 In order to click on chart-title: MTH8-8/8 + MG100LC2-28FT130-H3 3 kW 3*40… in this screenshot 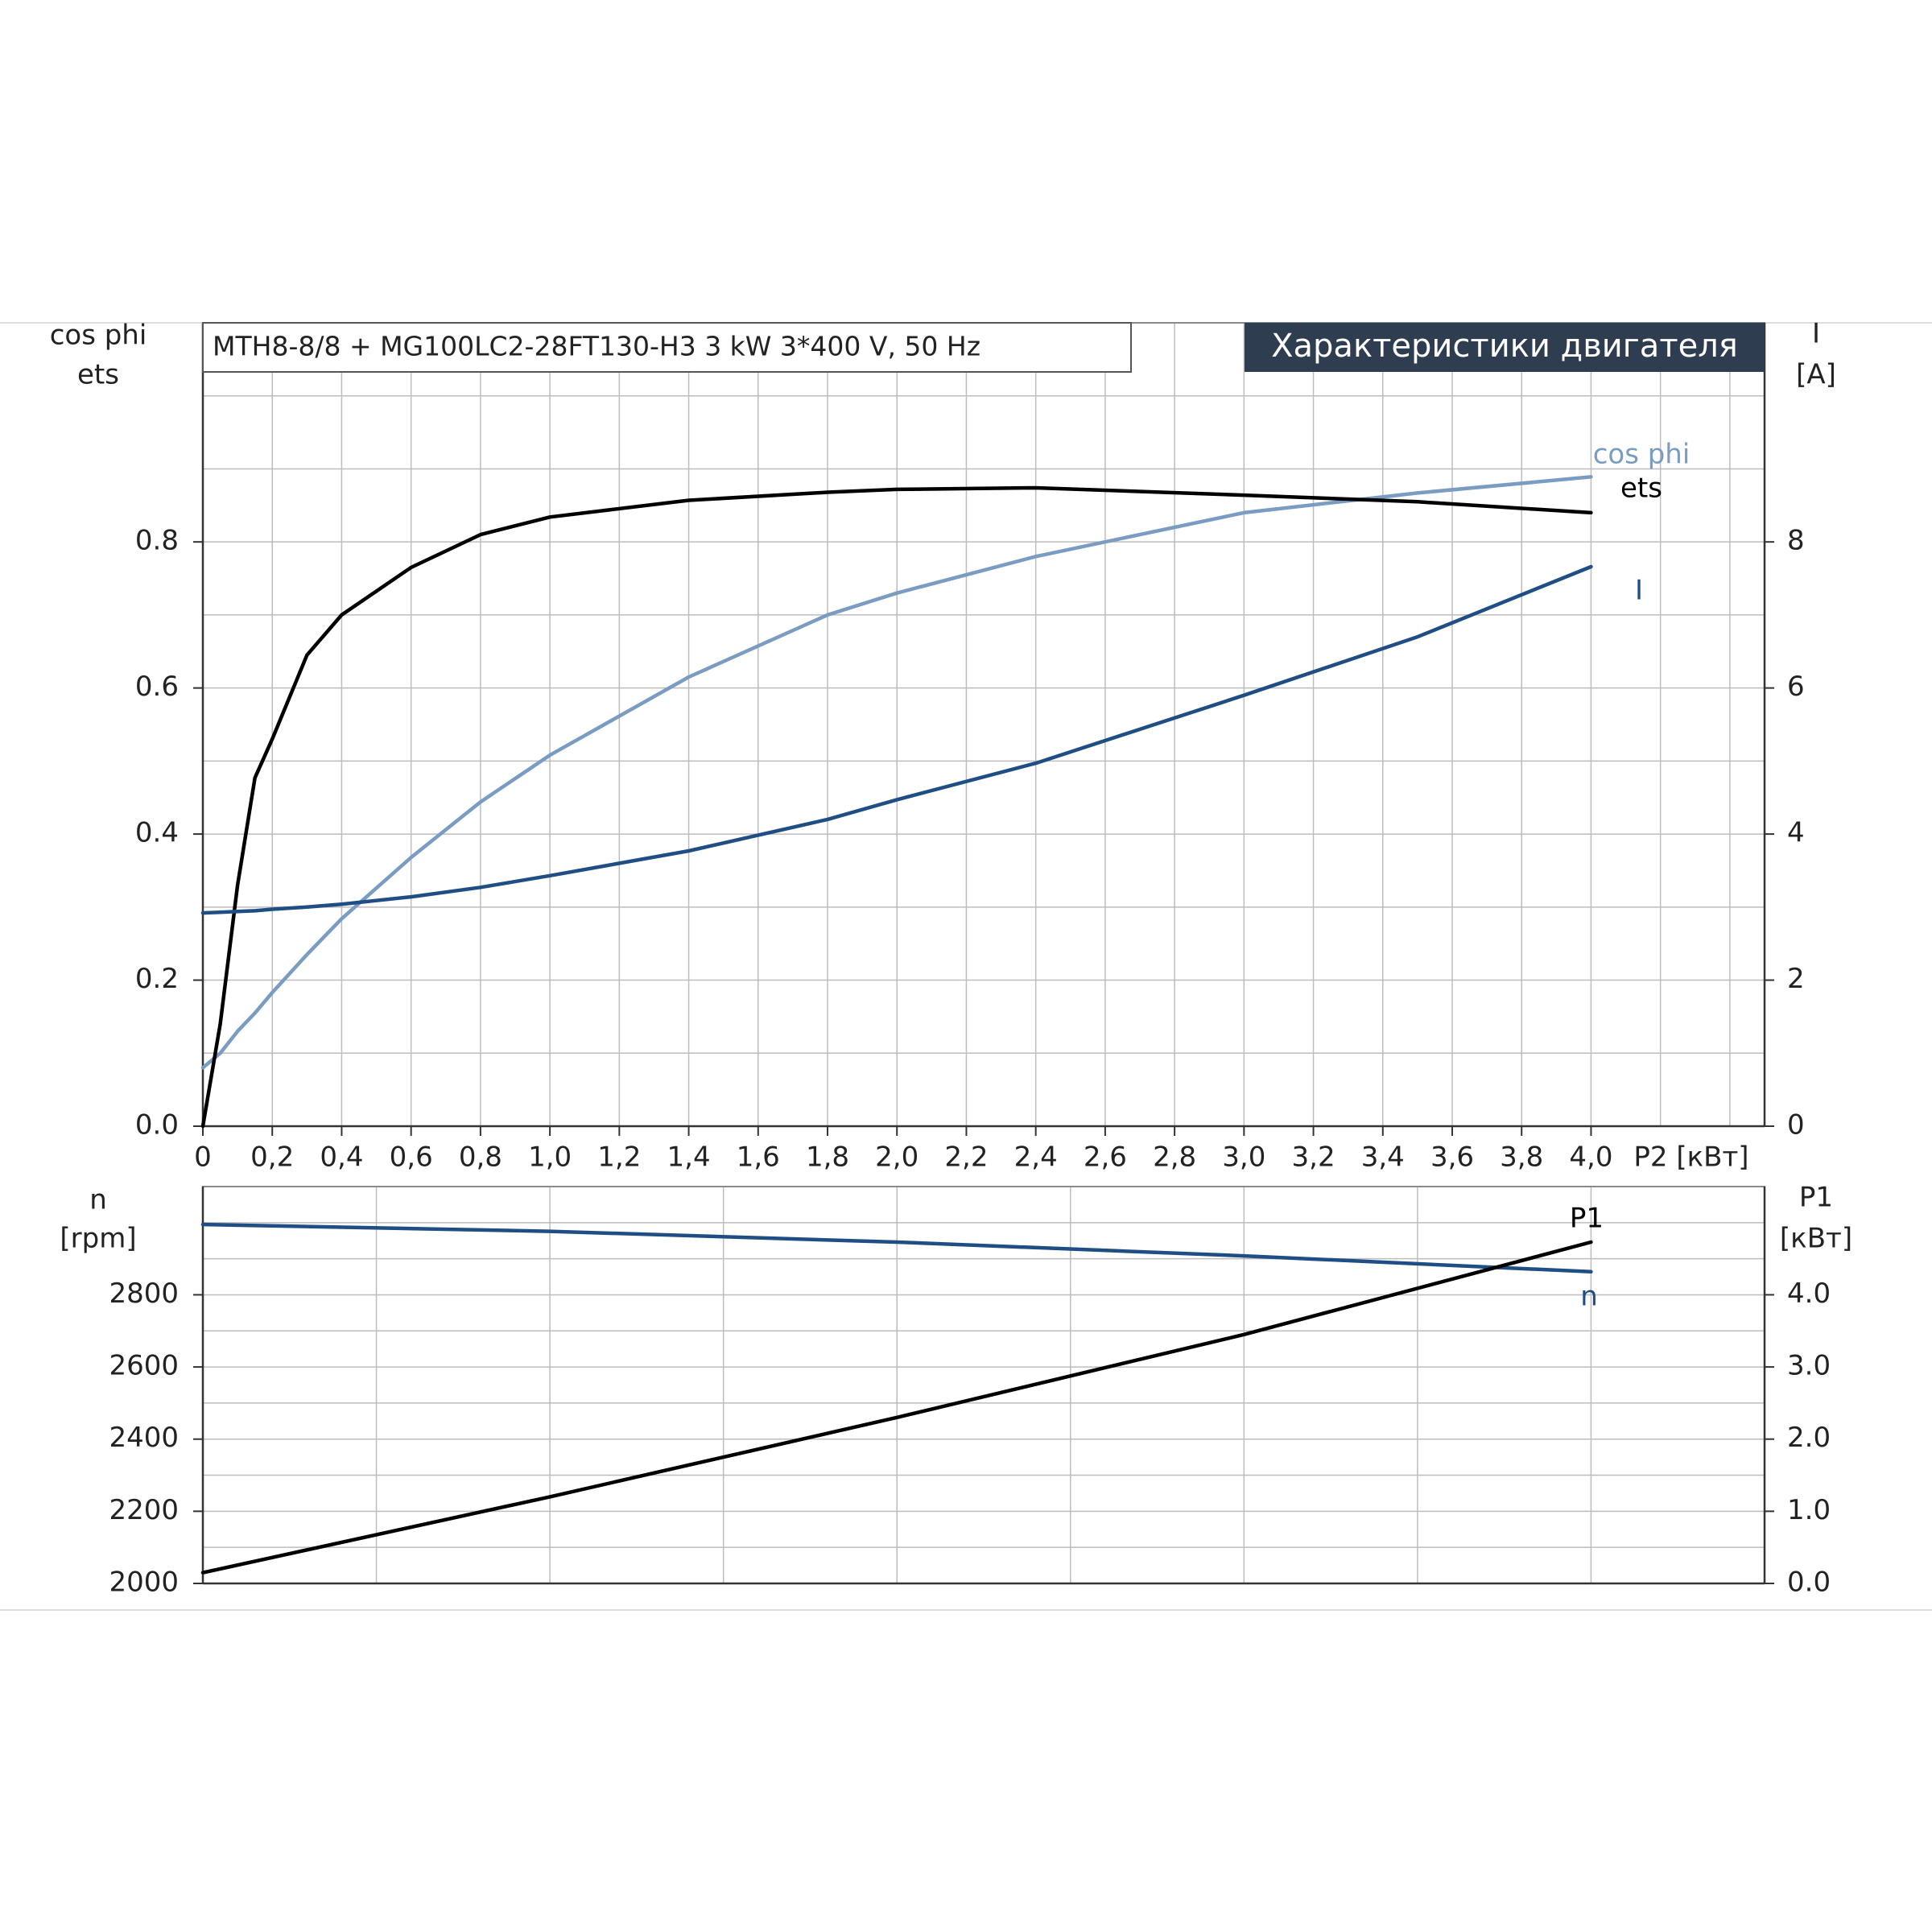, I will do `click(596, 346)`.